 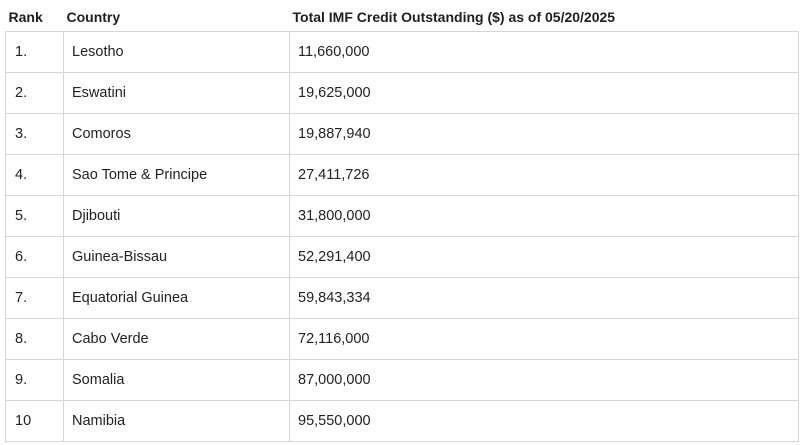 What do you see at coordinates (34, 380) in the screenshot?
I see `cell-rank: 9.` at bounding box center [34, 380].